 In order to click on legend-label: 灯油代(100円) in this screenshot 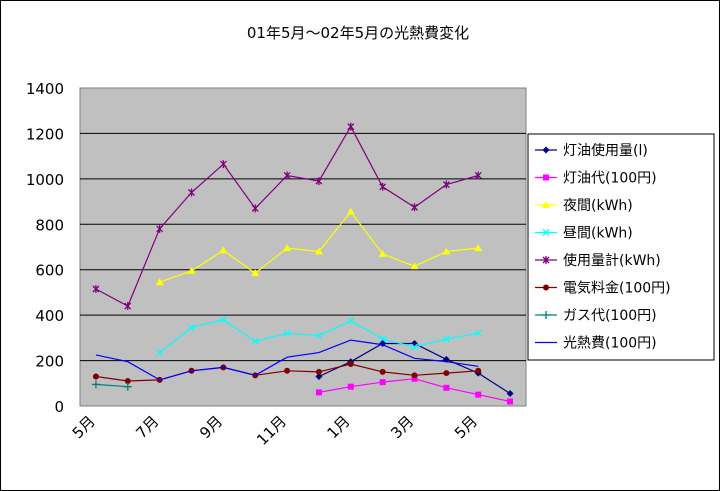, I will do `click(610, 179)`.